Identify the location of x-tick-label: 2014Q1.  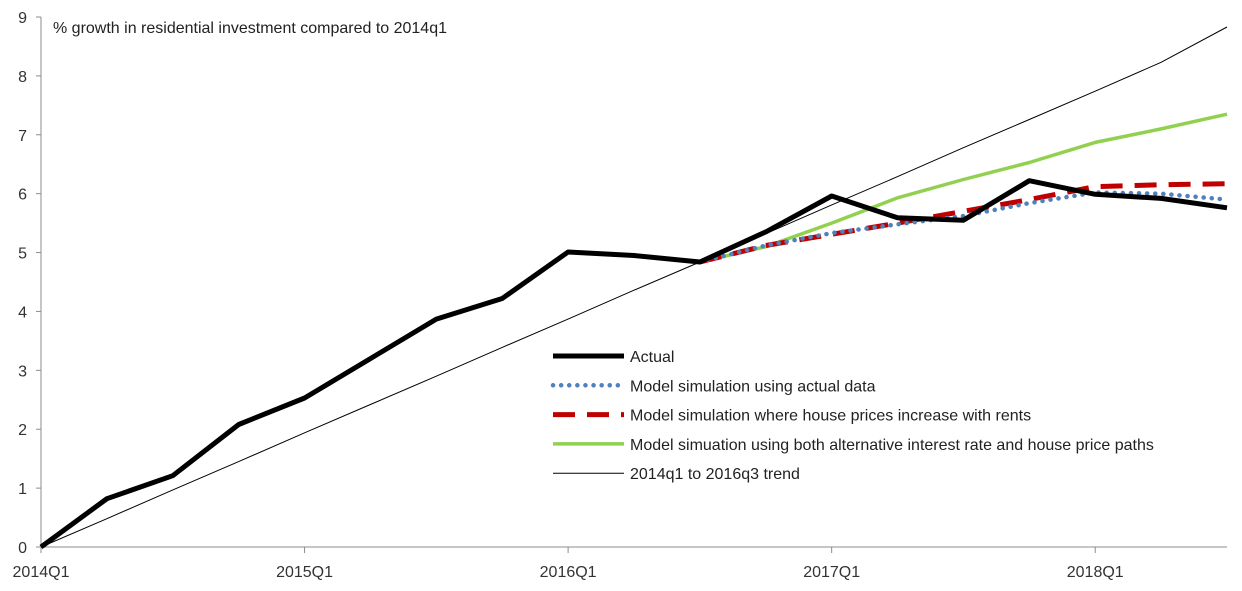
(41, 572).